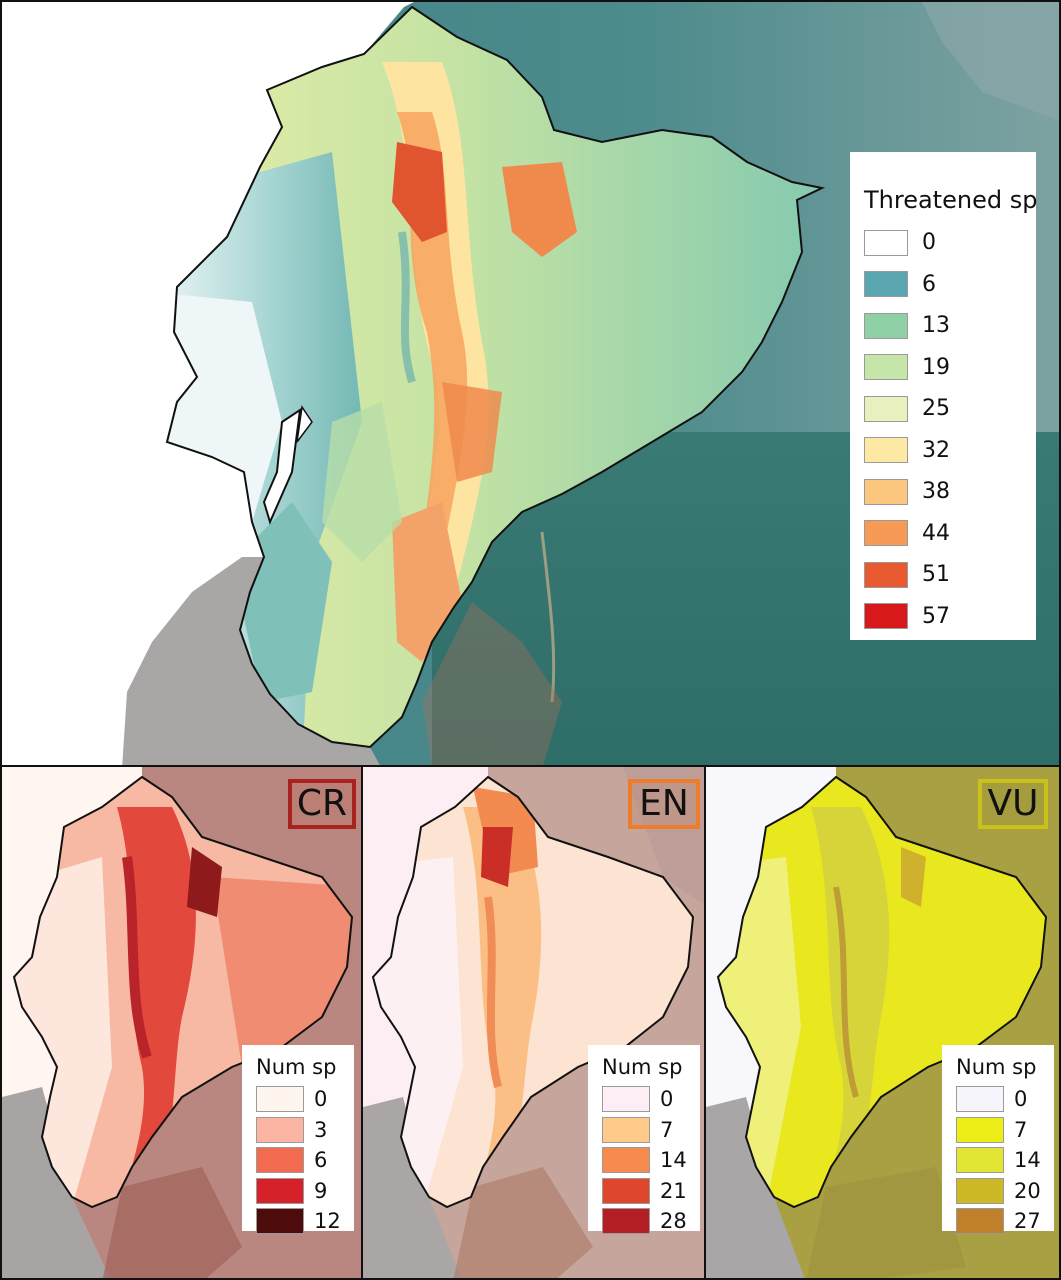  I want to click on legend-entry: 44, so click(950, 534).